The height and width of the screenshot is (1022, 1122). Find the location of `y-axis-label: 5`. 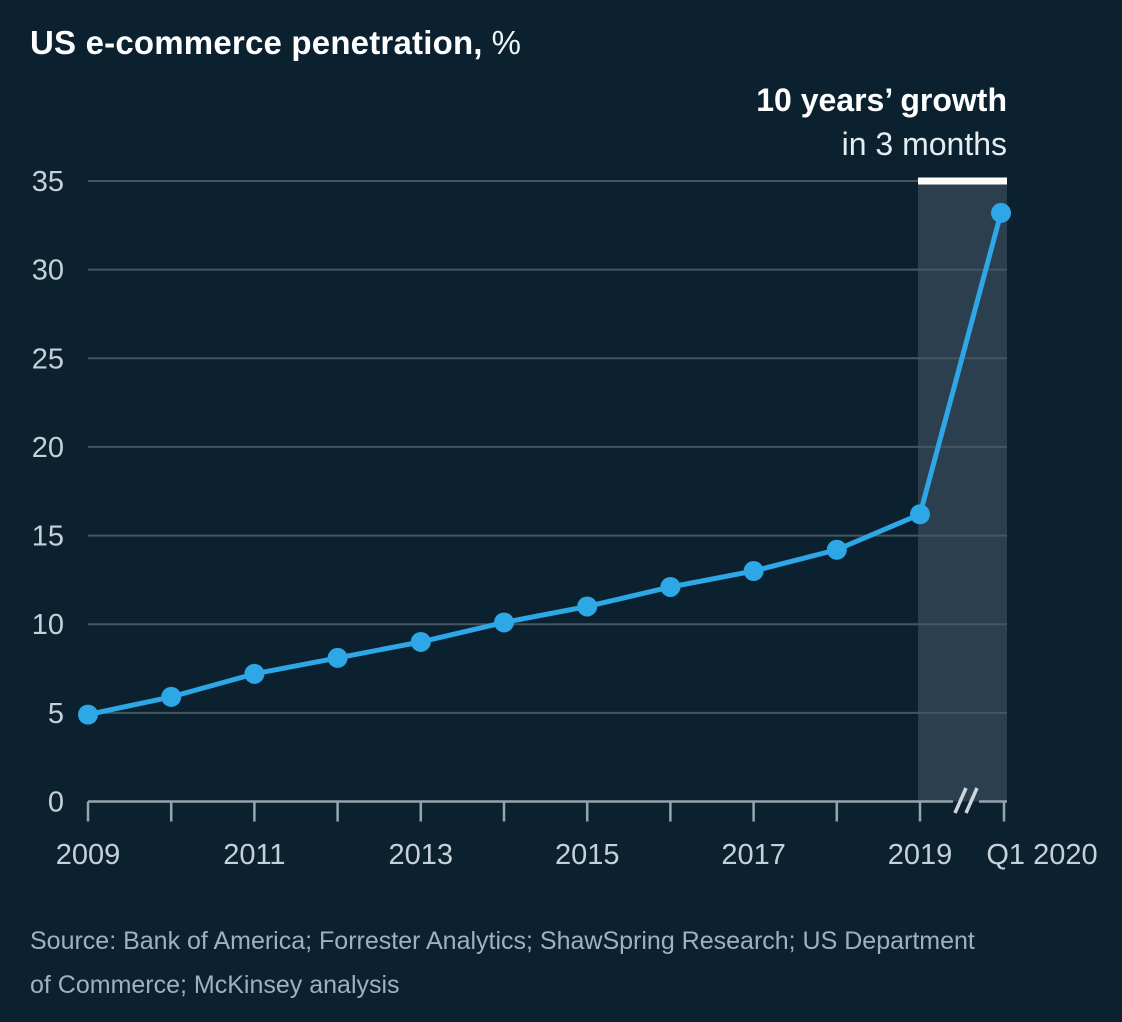

y-axis-label: 5 is located at coordinates (56, 714).